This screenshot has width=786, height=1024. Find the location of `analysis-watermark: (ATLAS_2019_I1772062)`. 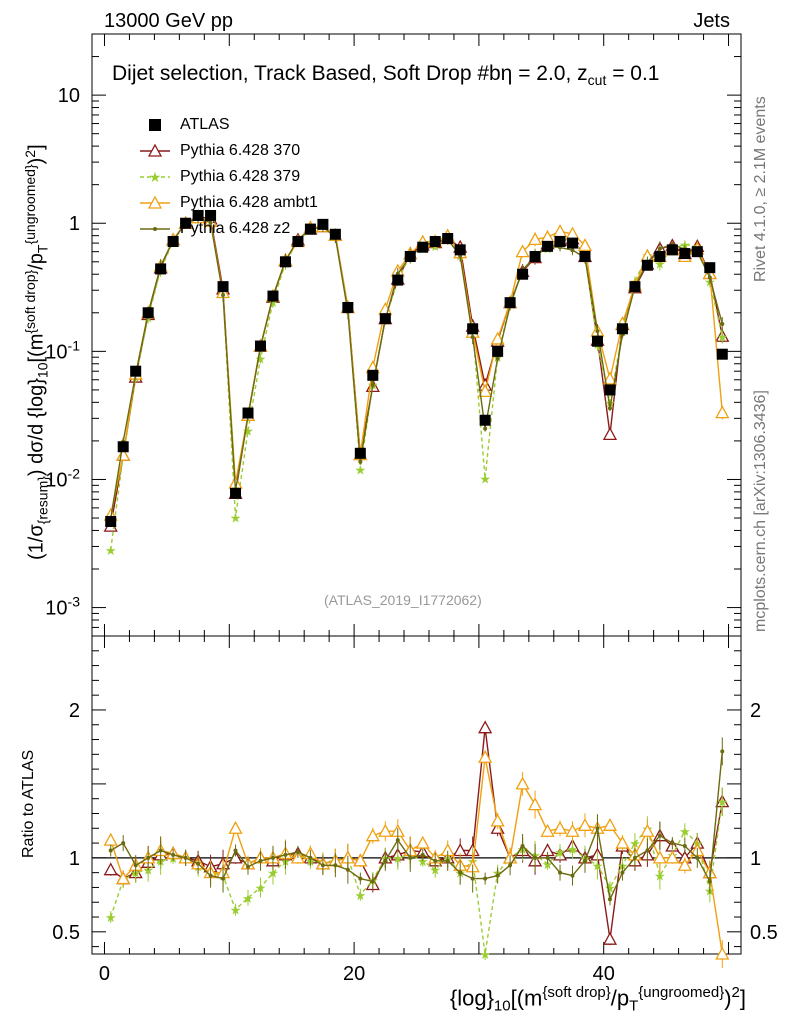

analysis-watermark: (ATLAS_2019_I1772062) is located at coordinates (403, 600).